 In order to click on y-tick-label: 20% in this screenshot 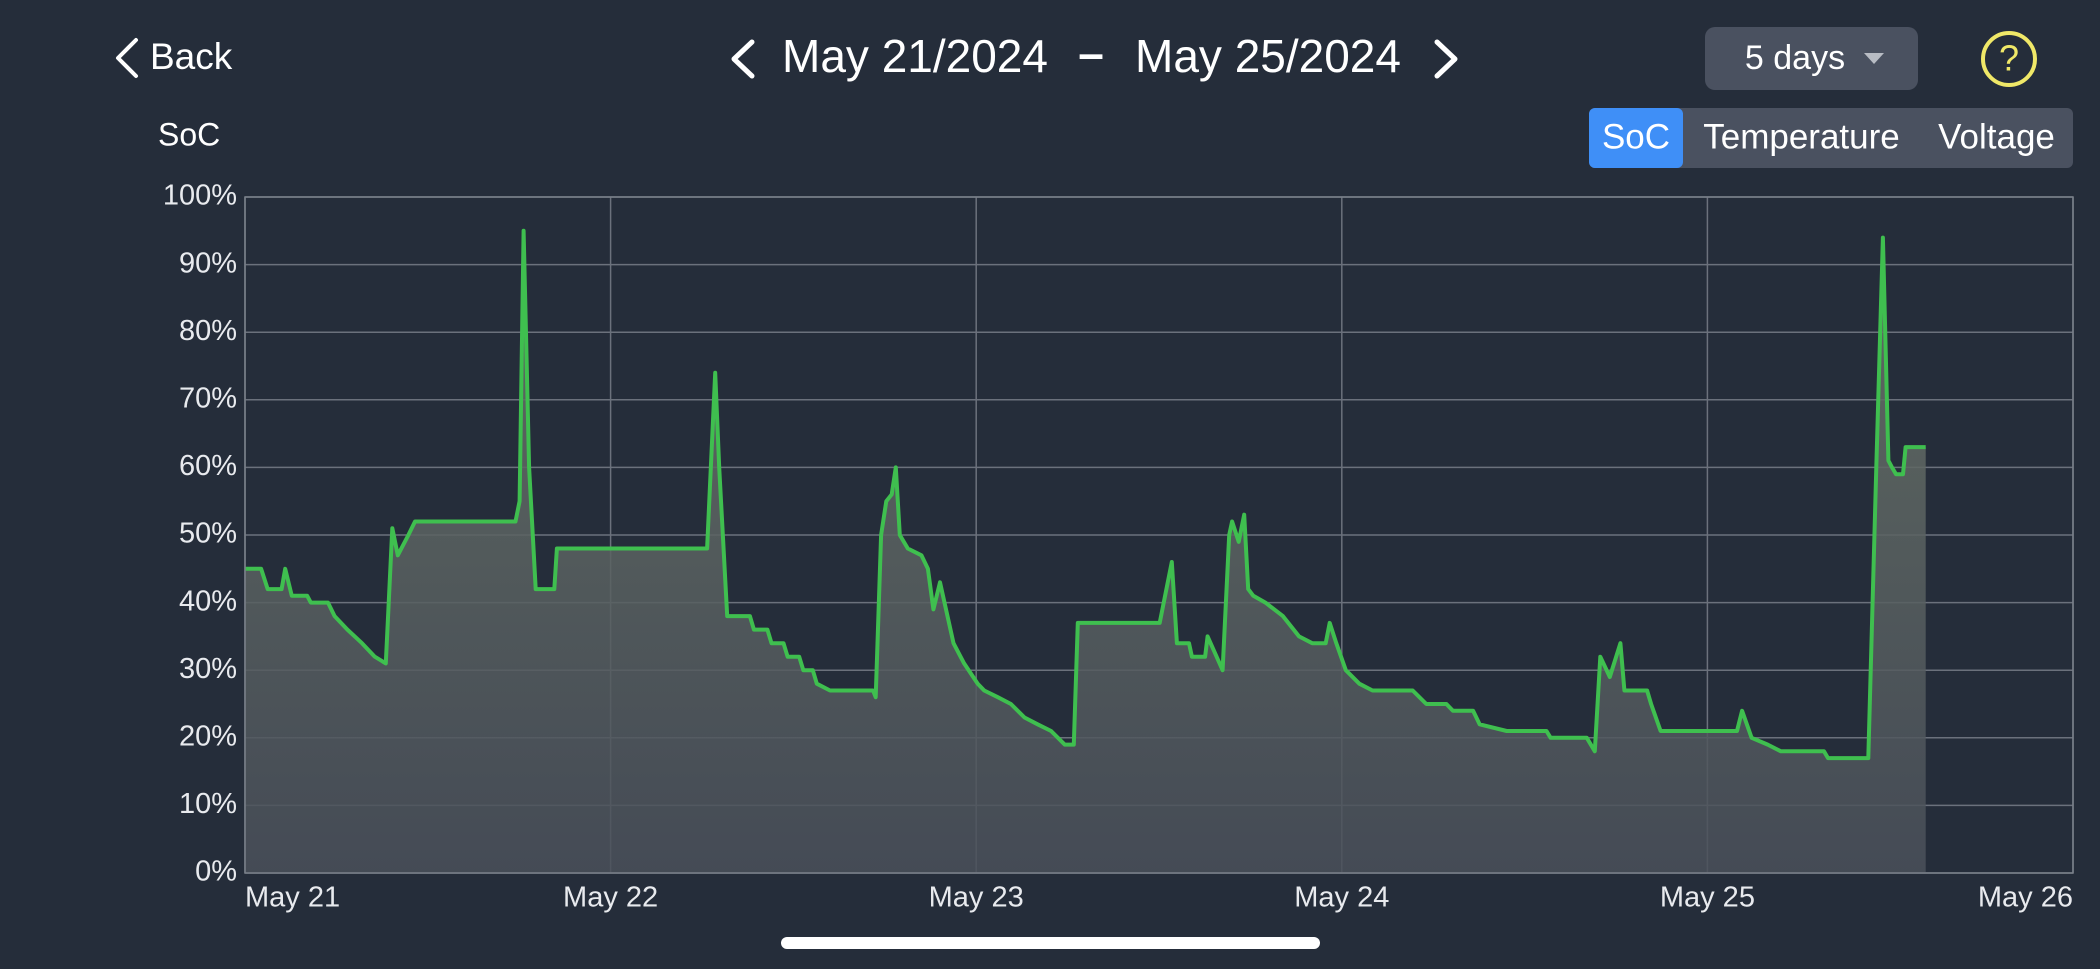, I will do `click(208, 736)`.